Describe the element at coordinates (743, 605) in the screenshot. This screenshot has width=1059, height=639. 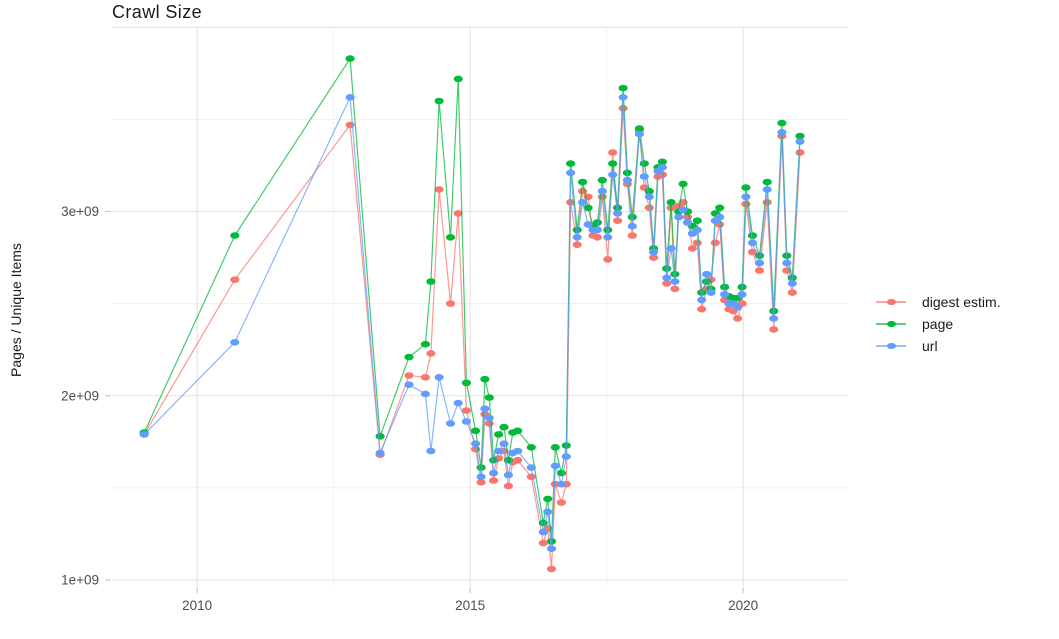
I see `x-tick-label: 2020` at that location.